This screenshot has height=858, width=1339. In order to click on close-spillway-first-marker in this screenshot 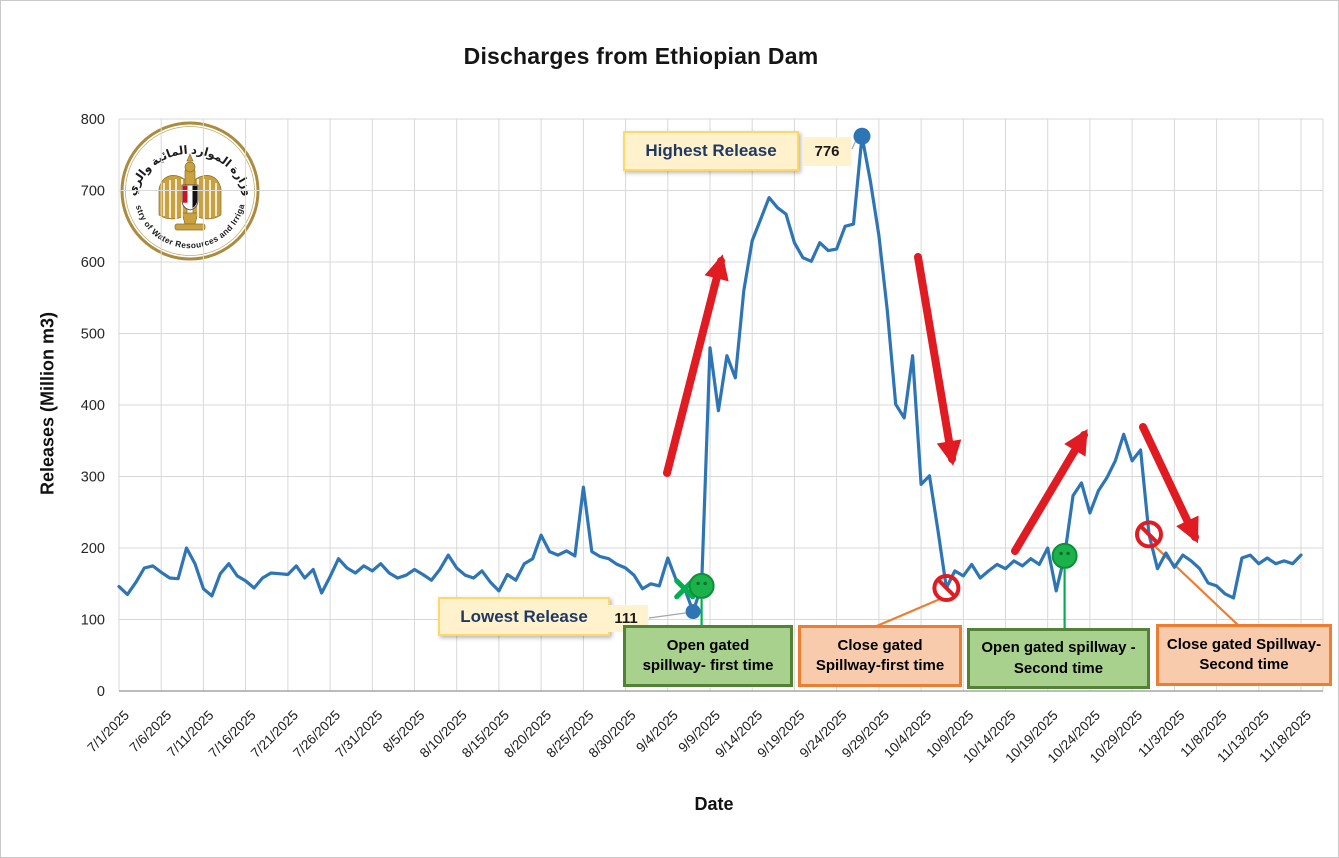, I will do `click(946, 588)`.